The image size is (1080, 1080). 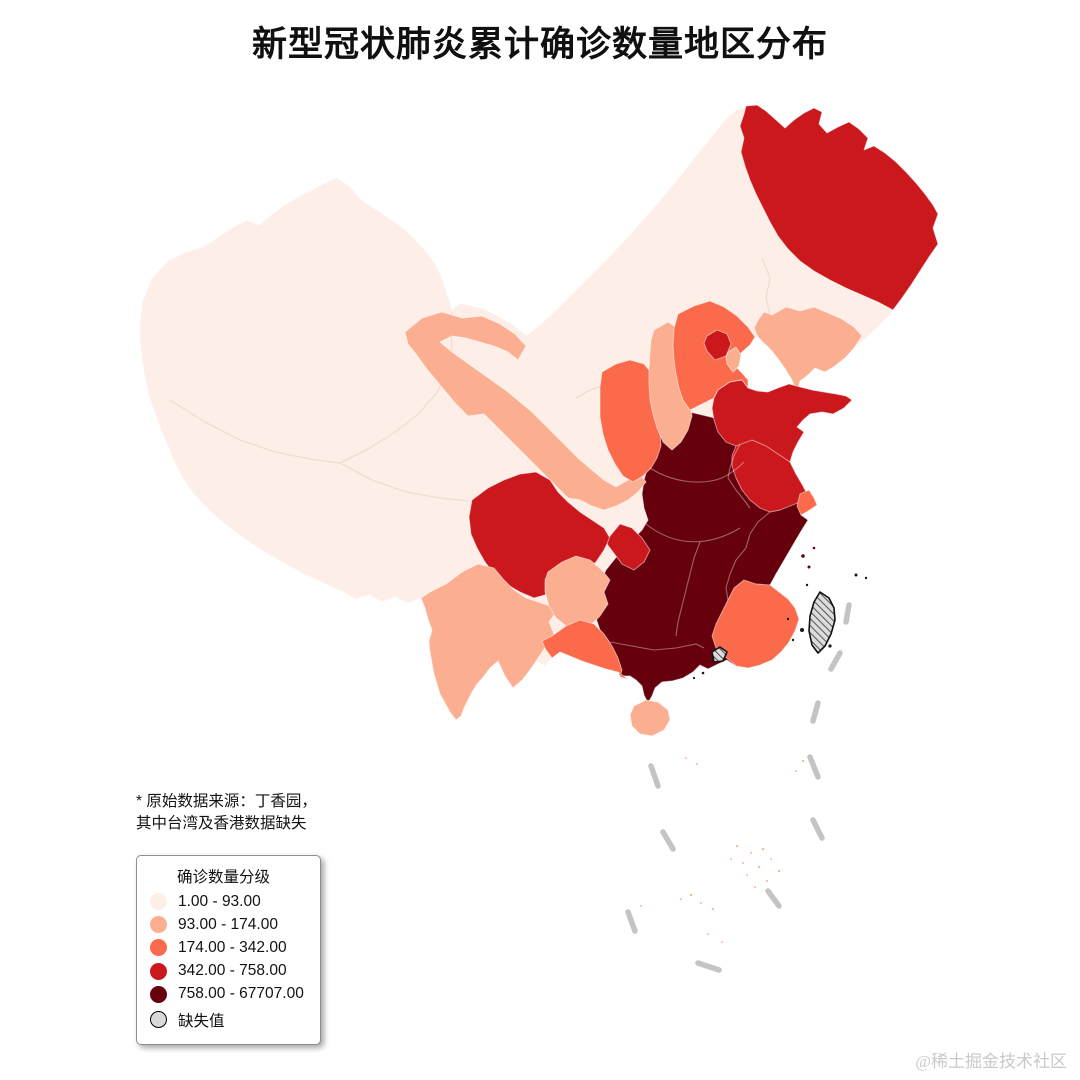 I want to click on note-line-2: 其中台湾及香港数据缺失, so click(x=221, y=823).